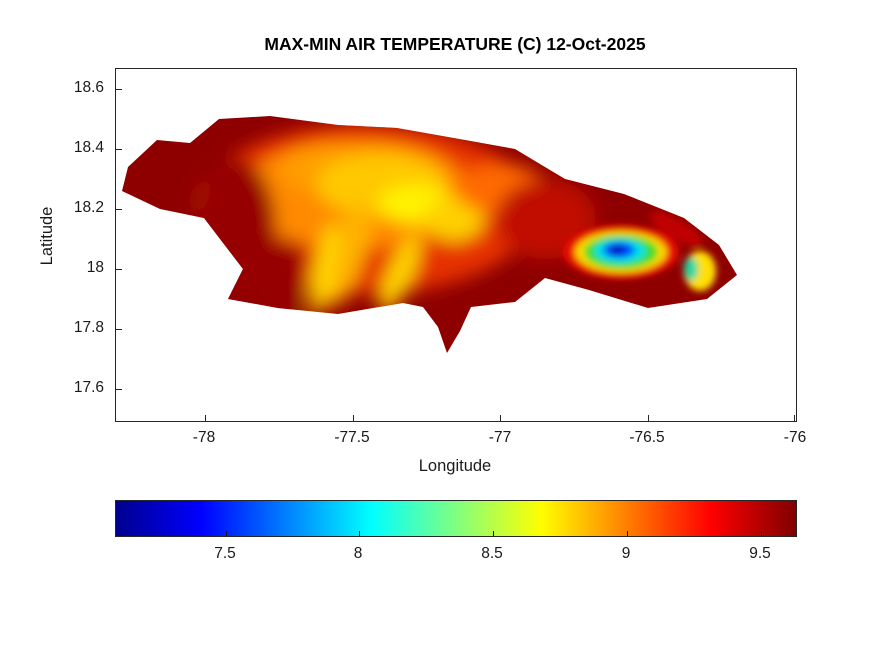  What do you see at coordinates (358, 553) in the screenshot?
I see `colorbar-tick-label: 8` at bounding box center [358, 553].